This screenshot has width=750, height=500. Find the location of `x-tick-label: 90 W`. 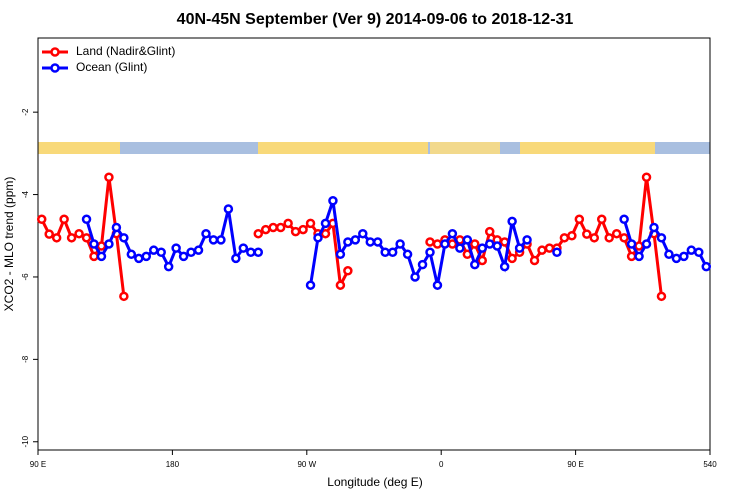

x-tick-label: 90 W is located at coordinates (306, 464).